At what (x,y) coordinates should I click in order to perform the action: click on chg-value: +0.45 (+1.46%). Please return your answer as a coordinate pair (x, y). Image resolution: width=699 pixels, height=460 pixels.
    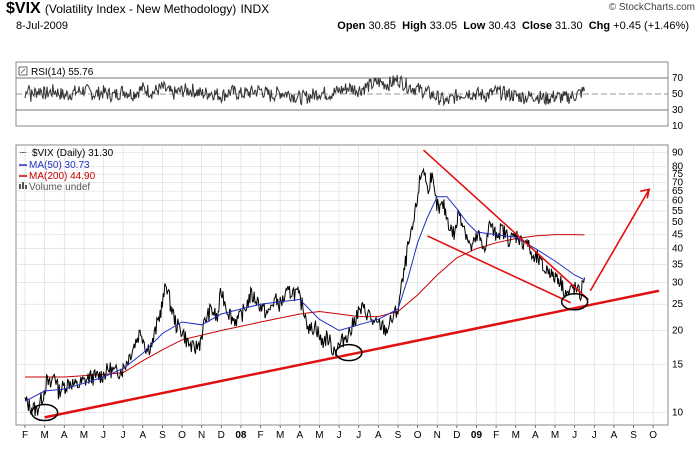
    Looking at the image, I should click on (651, 26).